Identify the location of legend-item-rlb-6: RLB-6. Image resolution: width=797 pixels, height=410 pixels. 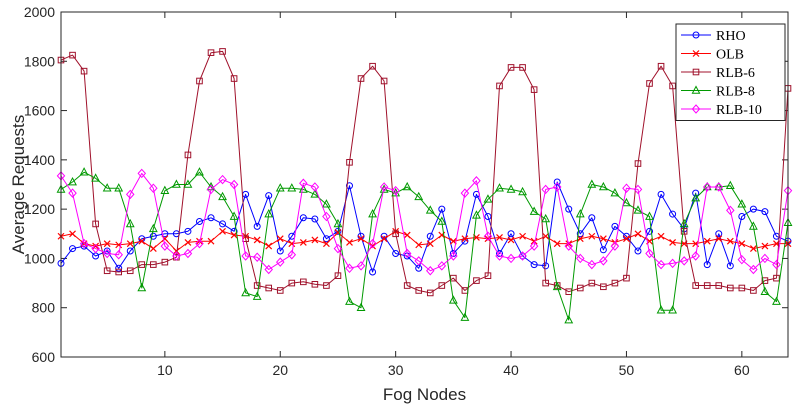
(718, 73).